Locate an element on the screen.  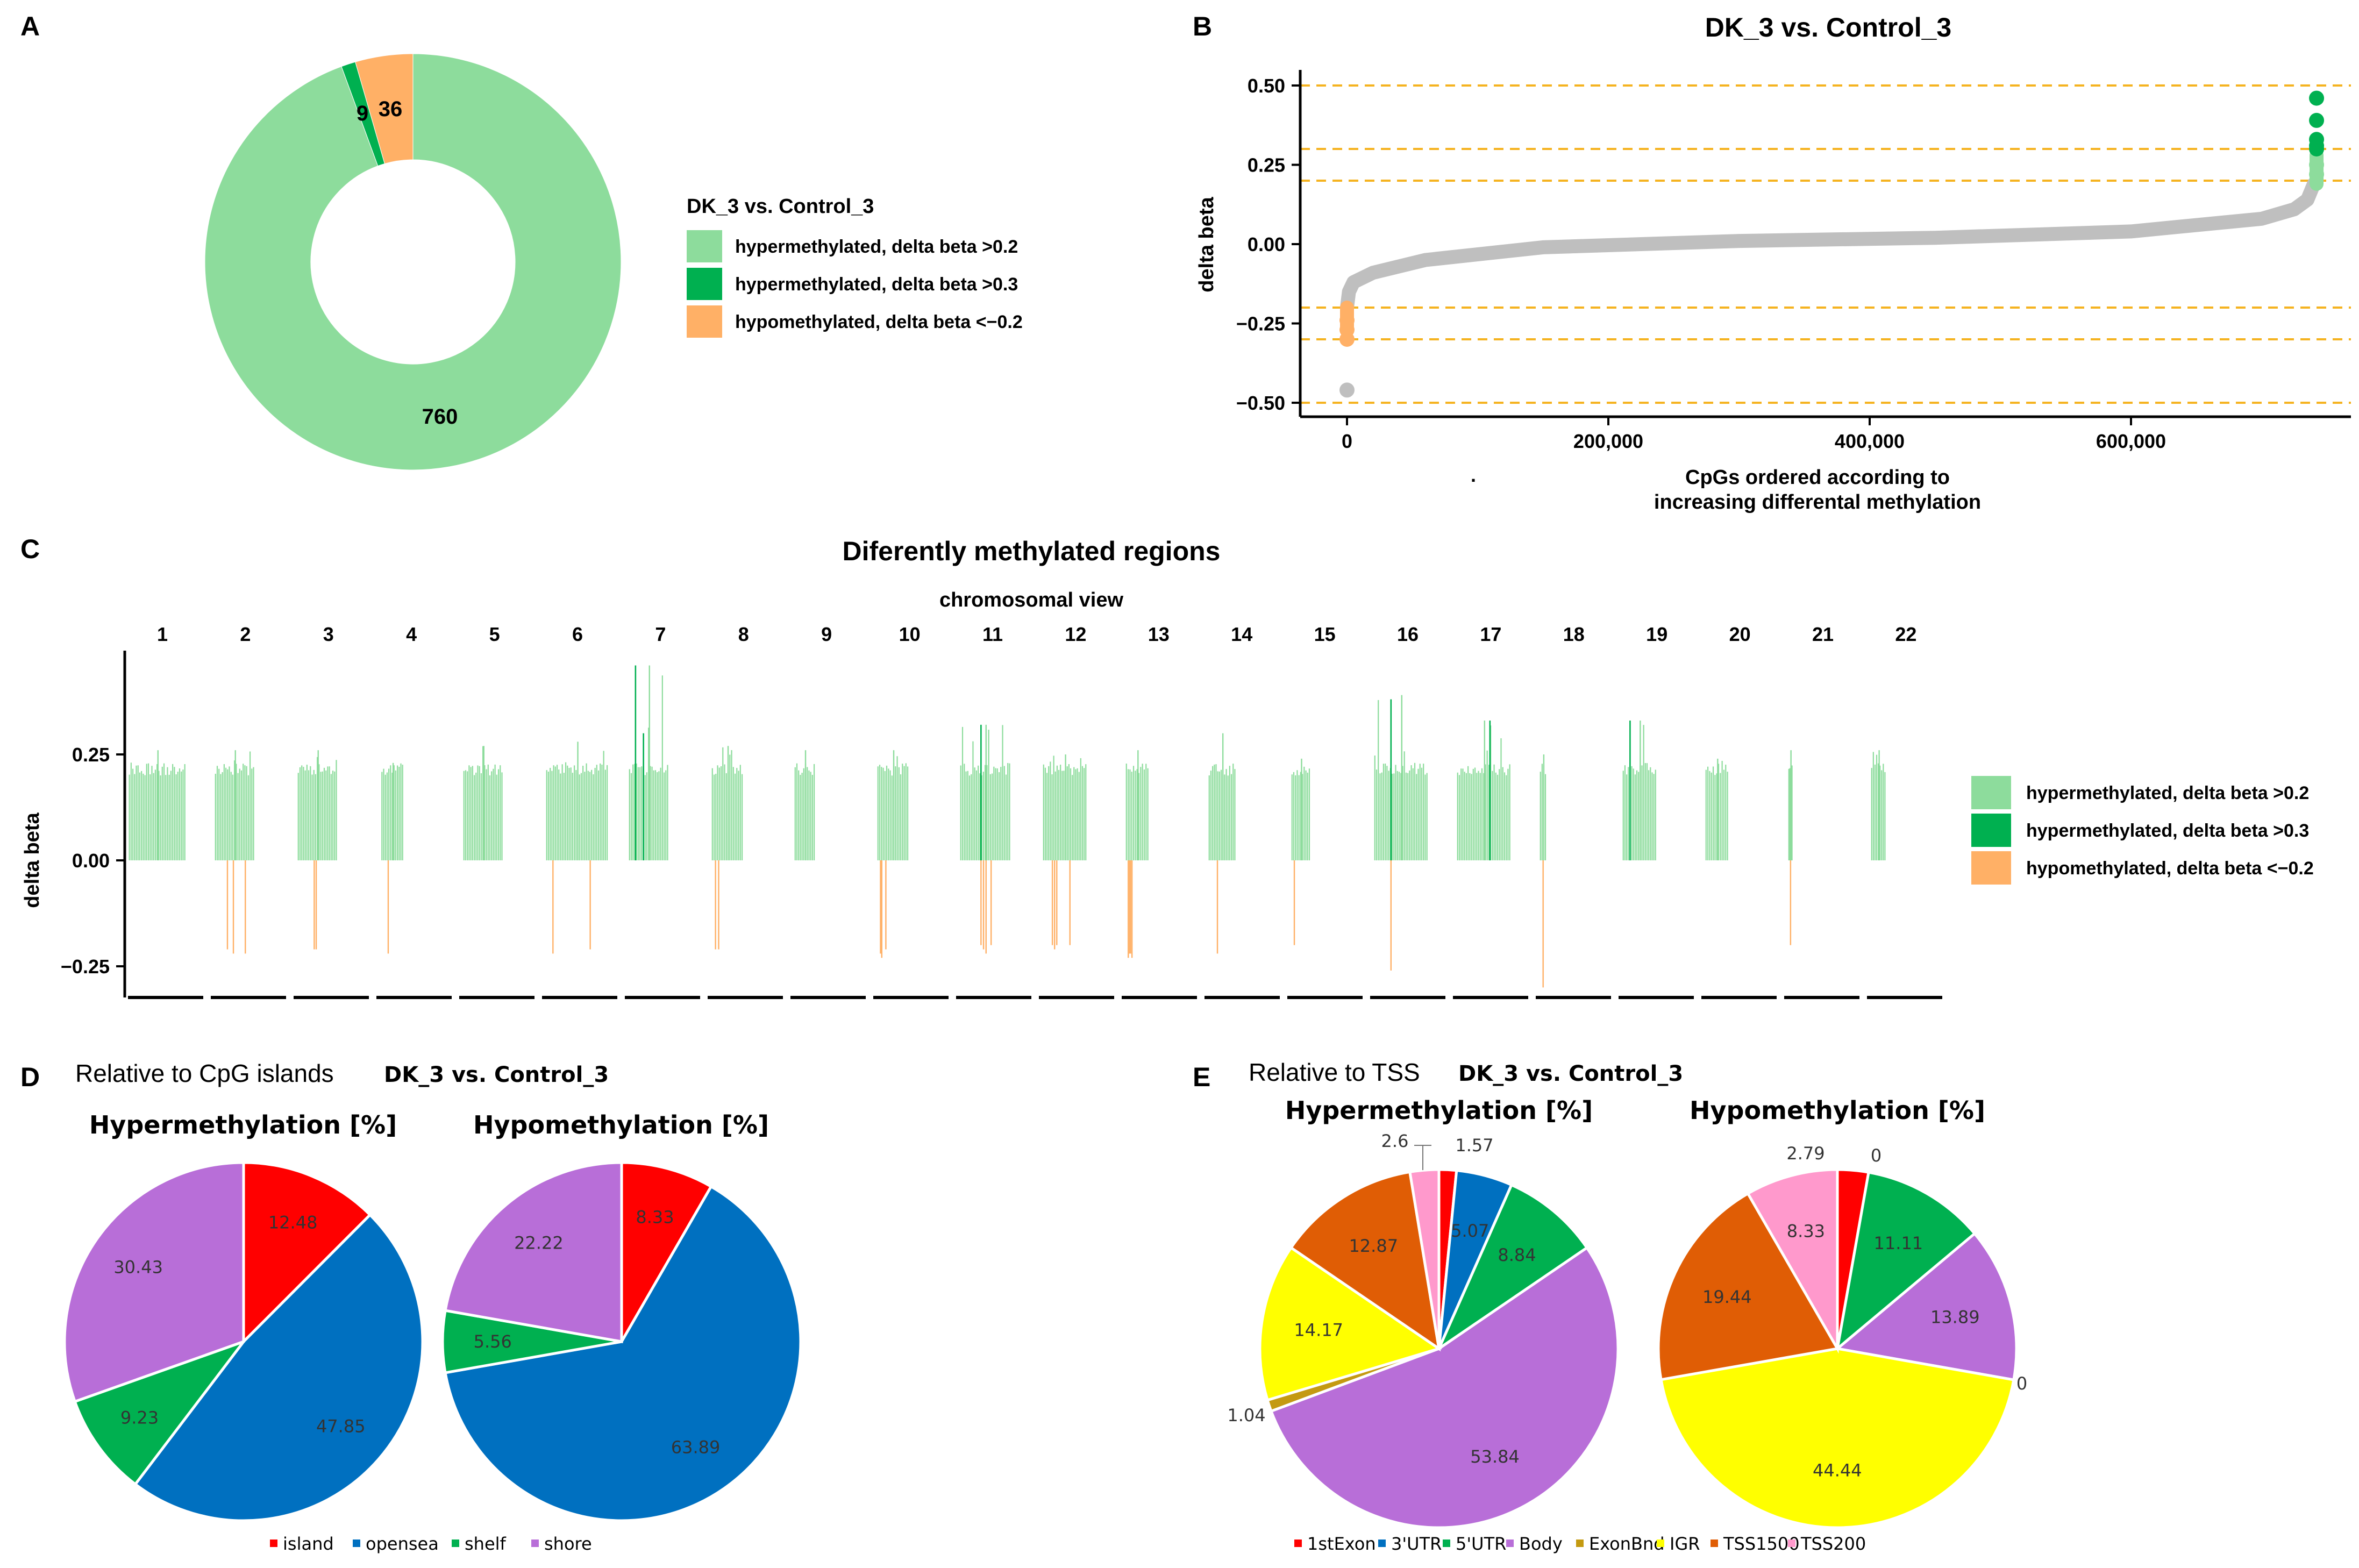
y-tick-label-b-2: 0.00 is located at coordinates (1266, 244).